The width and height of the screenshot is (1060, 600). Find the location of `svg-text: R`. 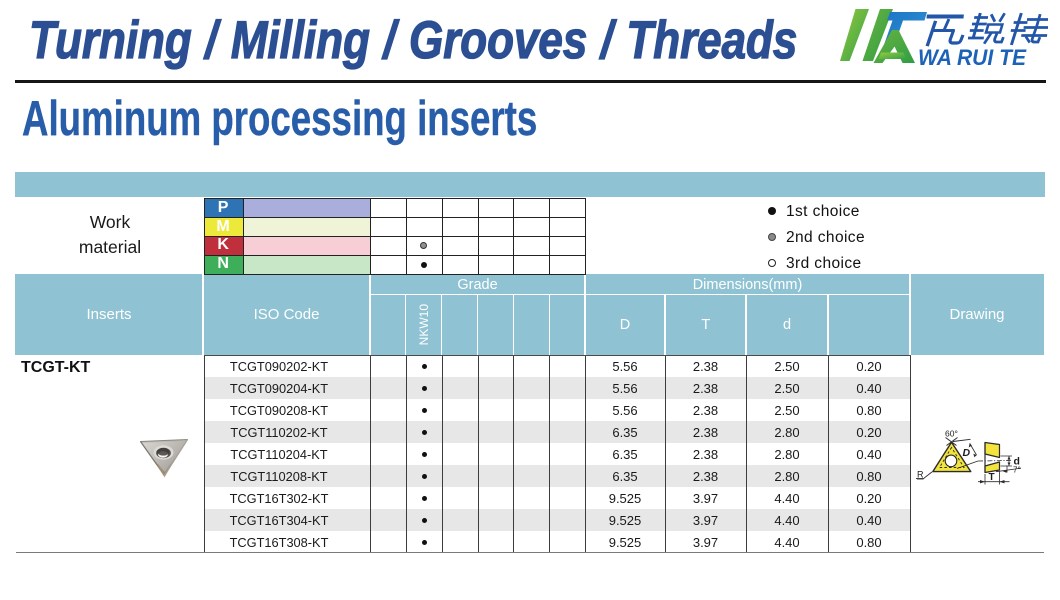

svg-text: R is located at coordinates (920, 475).